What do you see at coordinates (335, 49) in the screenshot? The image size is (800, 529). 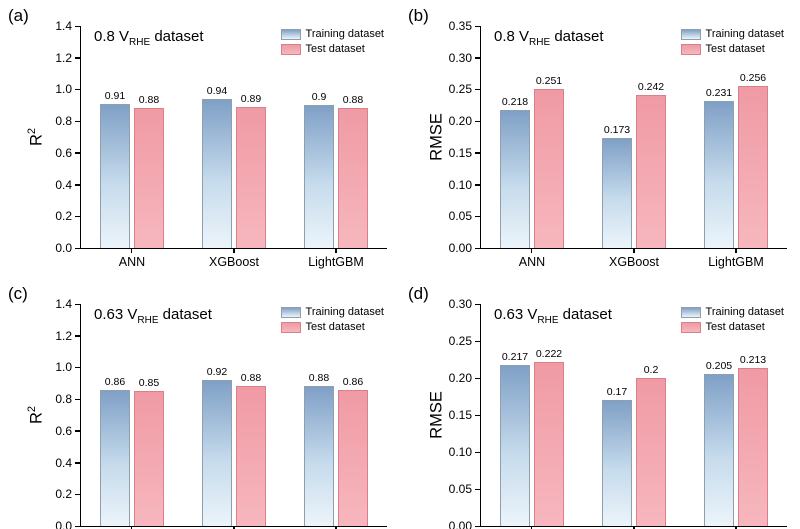 I see `legend-label-test: Test dataset` at bounding box center [335, 49].